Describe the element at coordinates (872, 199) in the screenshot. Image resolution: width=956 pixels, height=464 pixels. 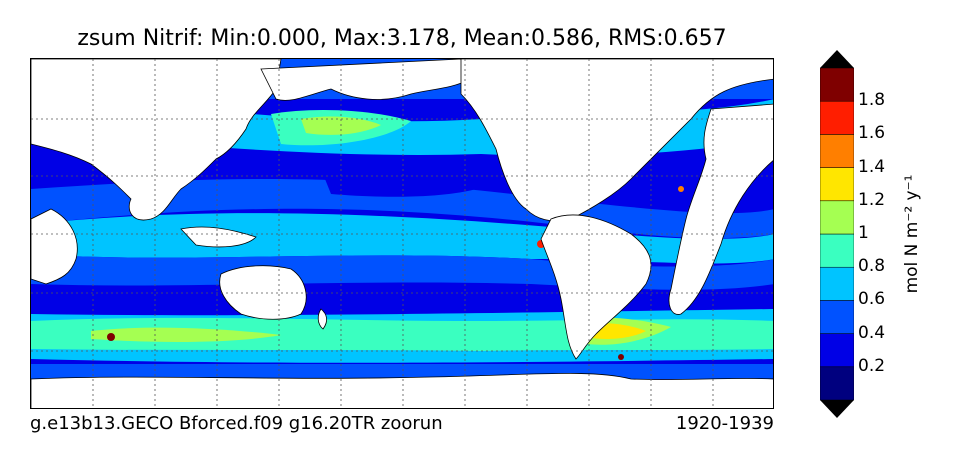
I see `colorbar-tick-label: 1.2` at that location.